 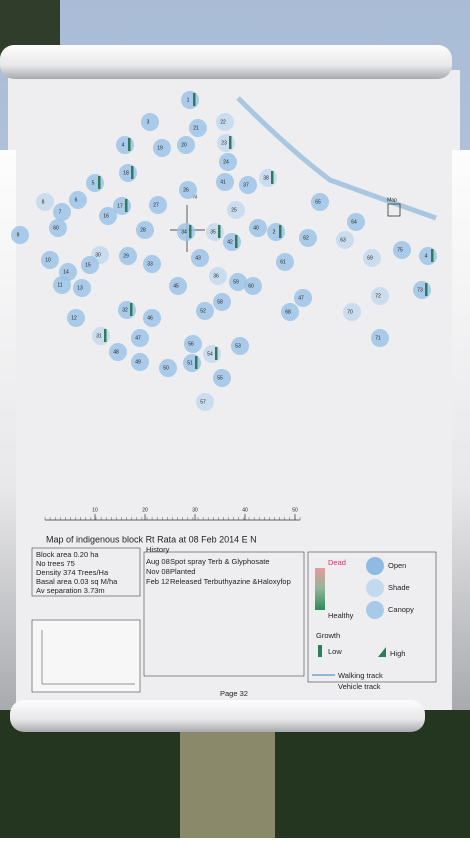 I want to click on tree-label: 64, so click(x=354, y=222).